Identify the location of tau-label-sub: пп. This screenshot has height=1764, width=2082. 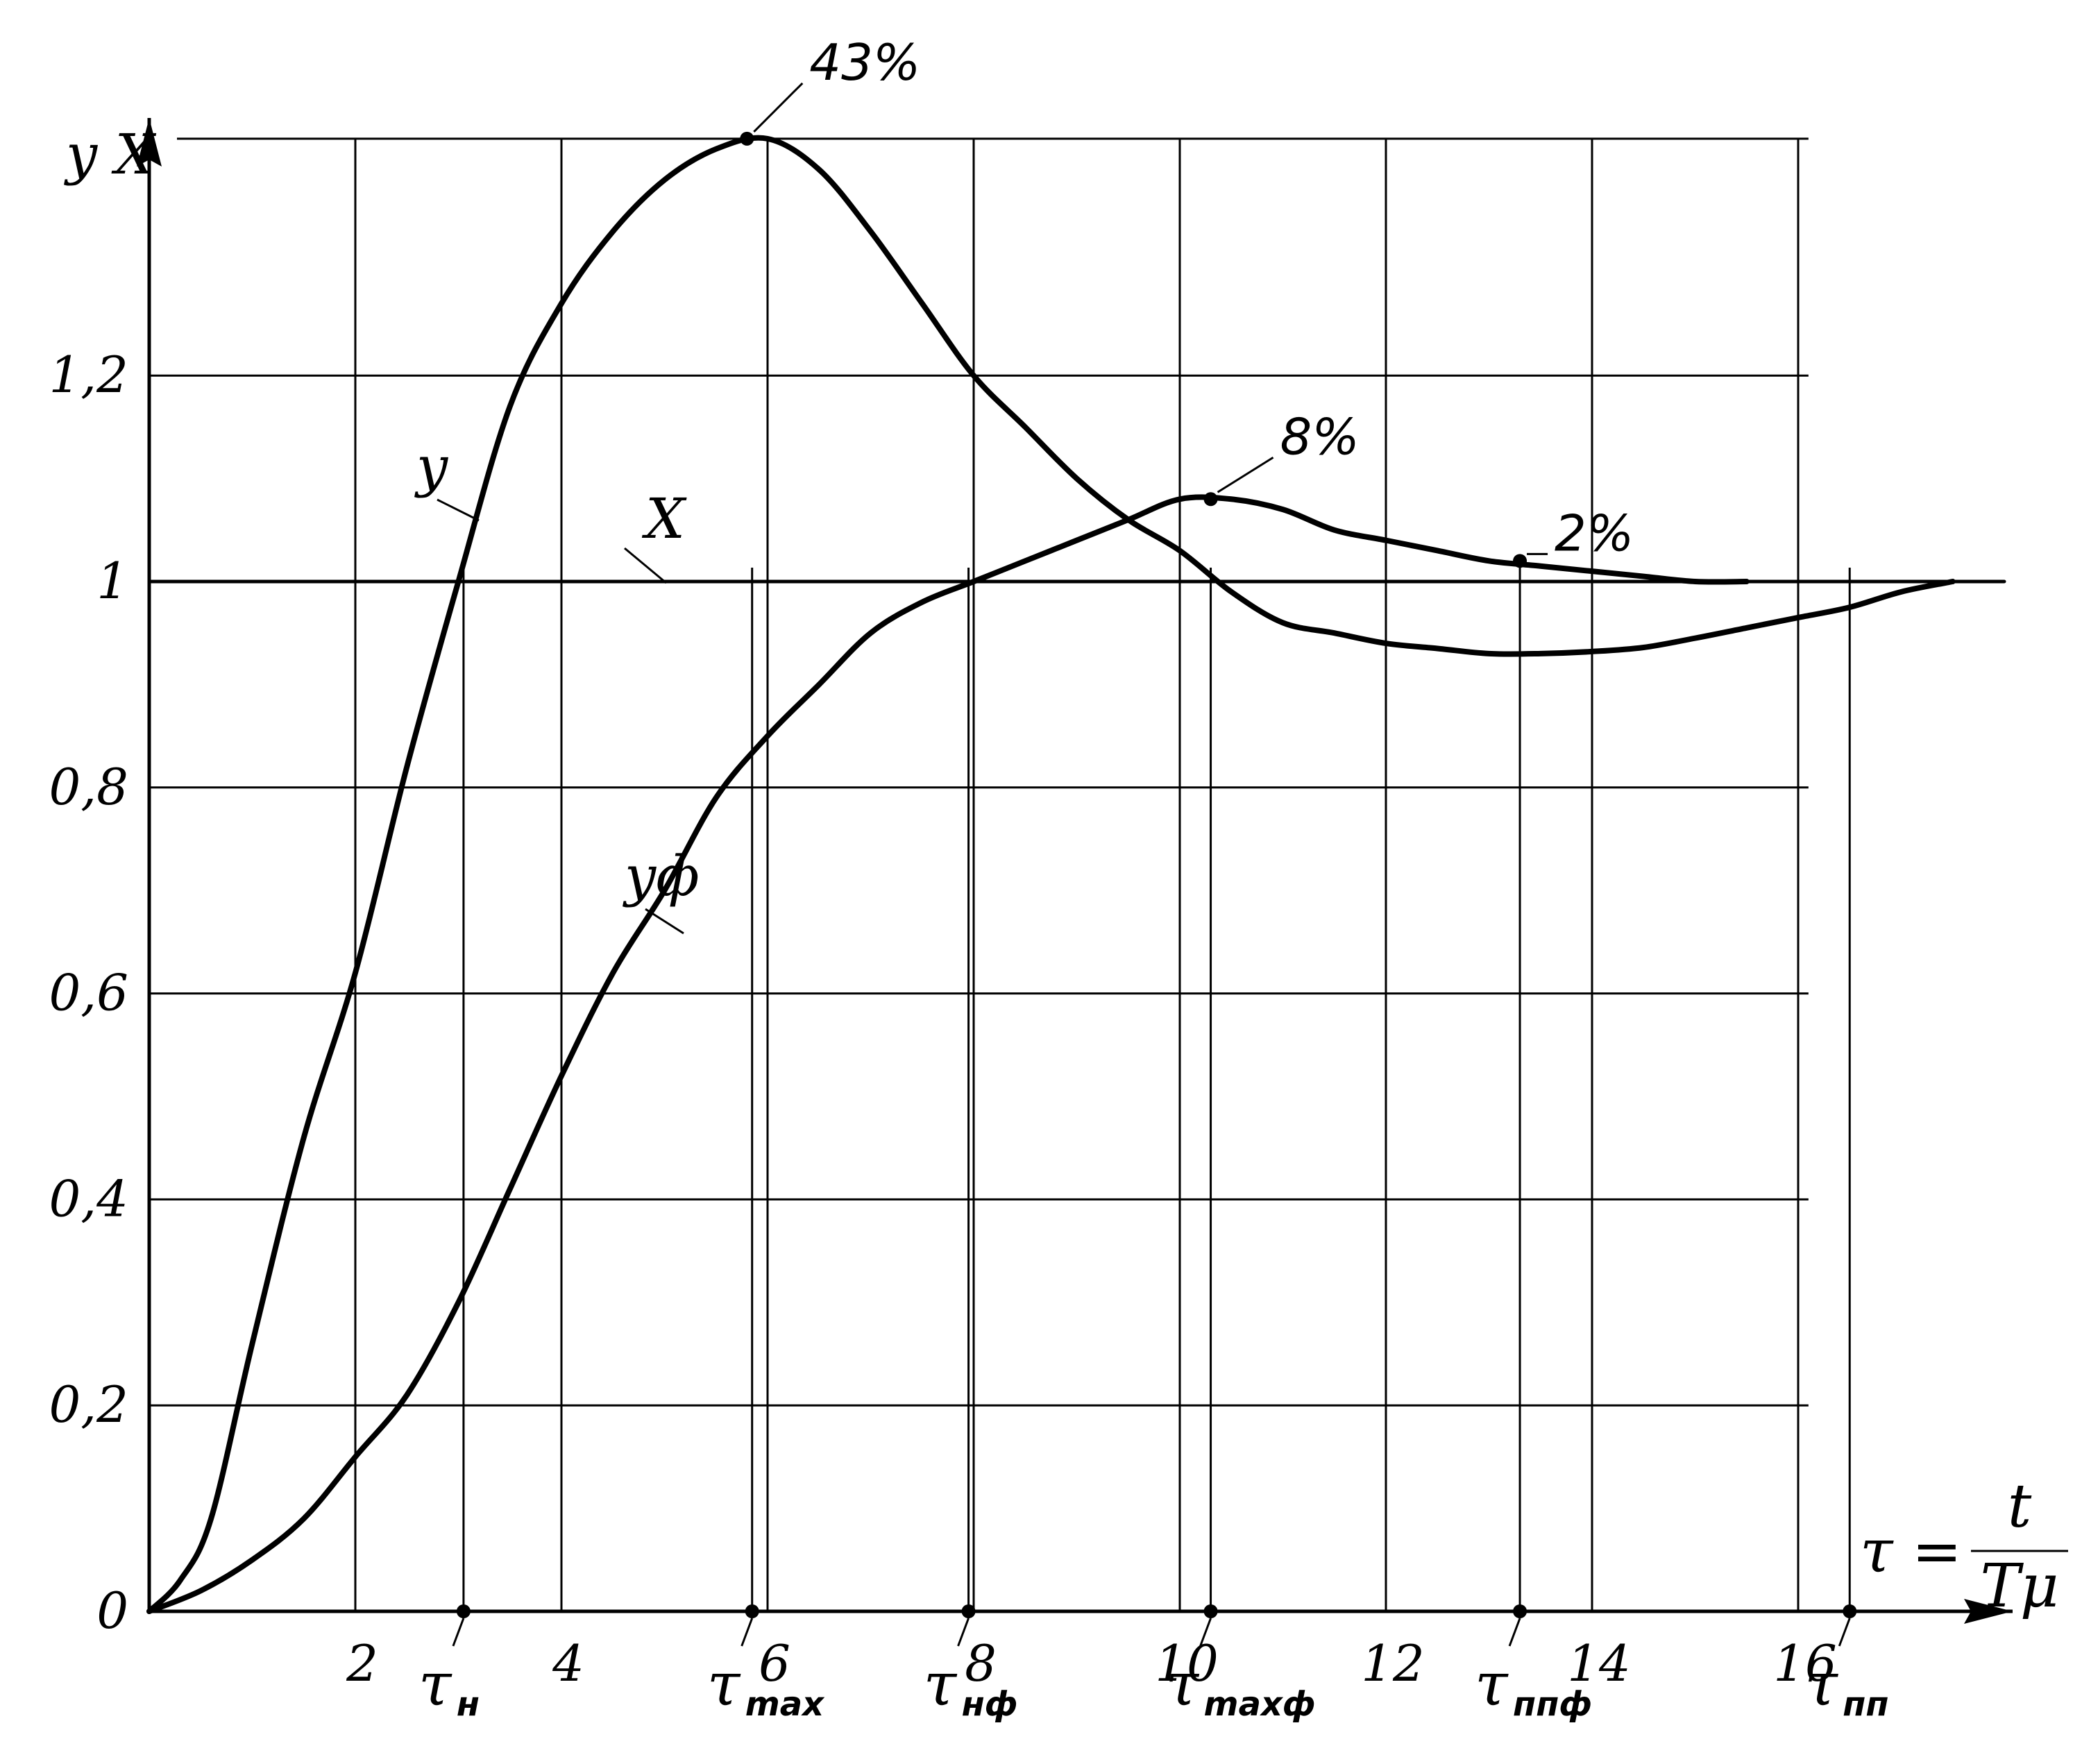
(1865, 1705).